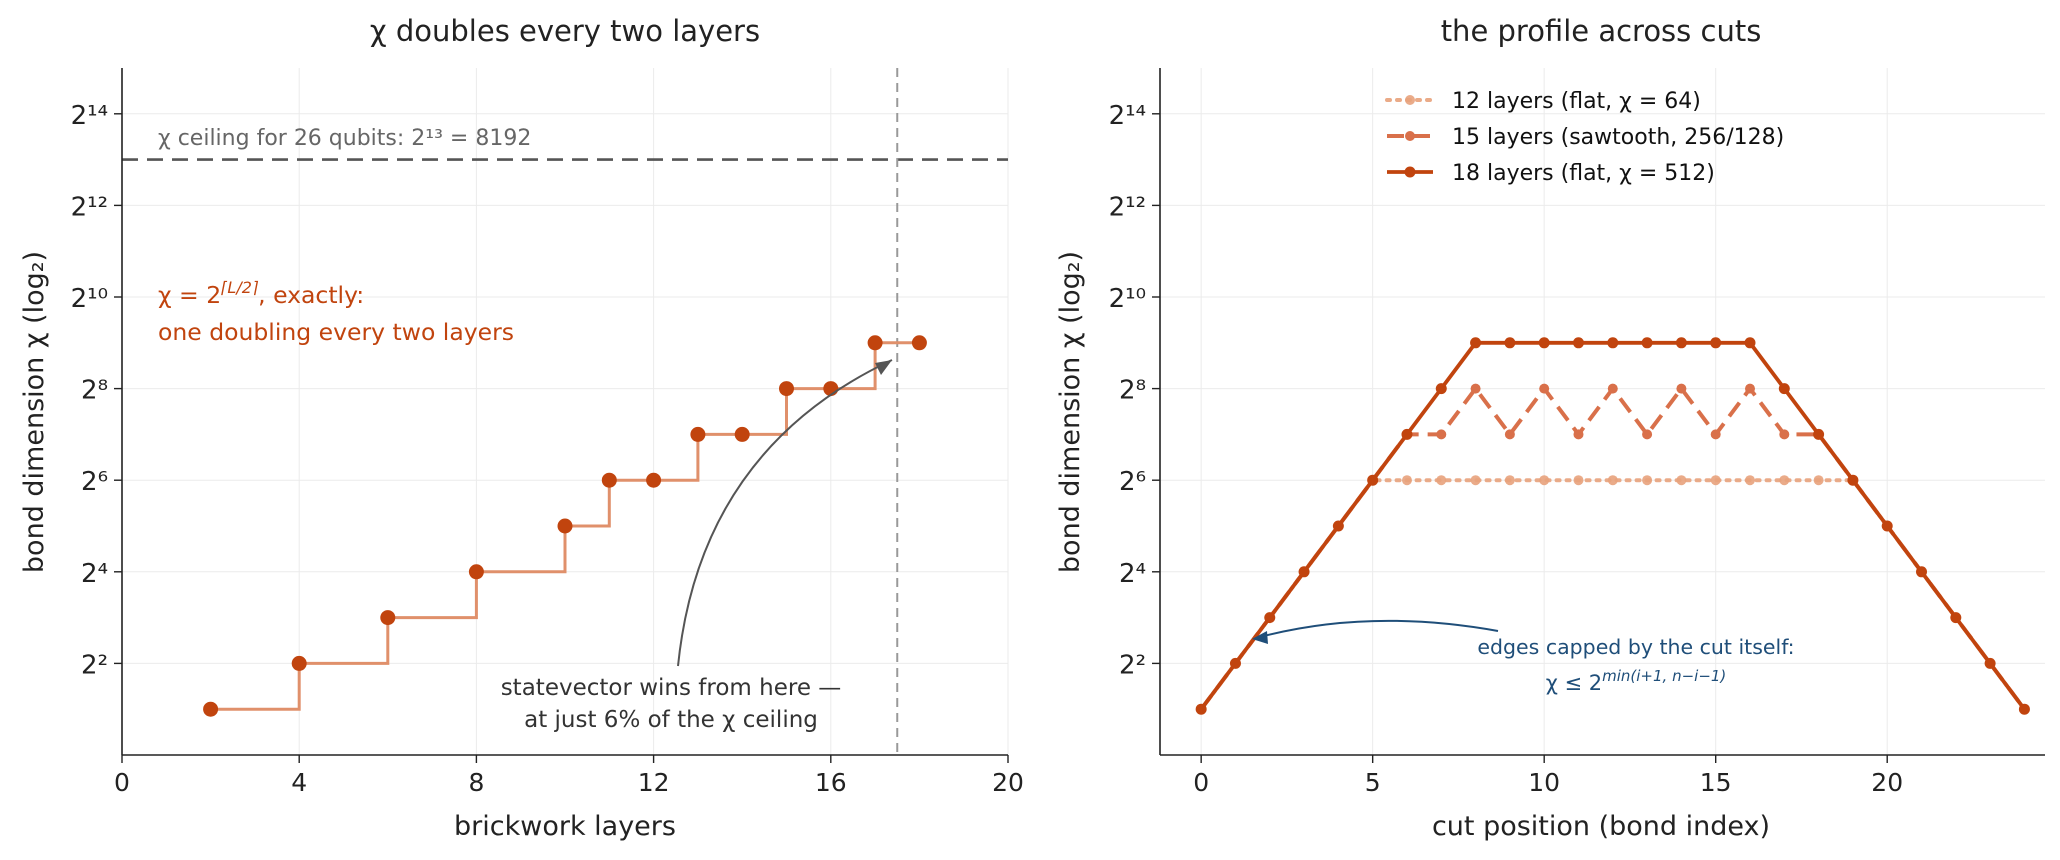 This screenshot has height=860, width=2060. I want to click on x-tick-label: 0, so click(122, 782).